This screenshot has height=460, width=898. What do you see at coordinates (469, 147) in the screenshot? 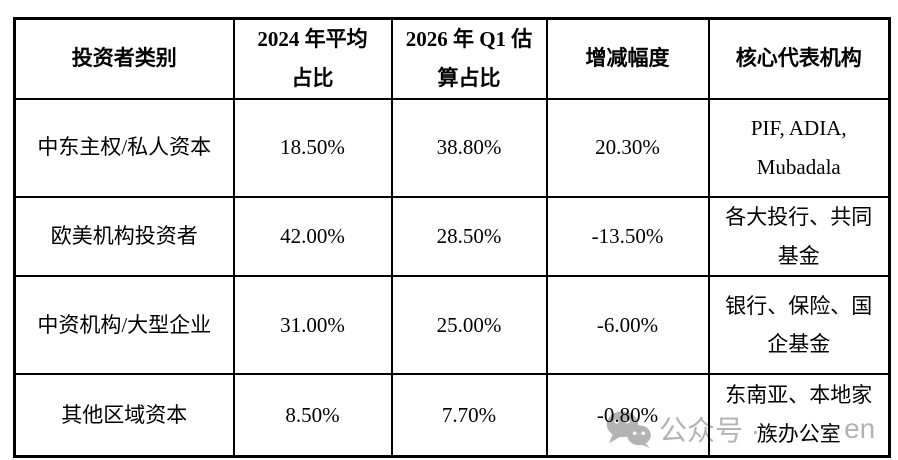
I see `cell-2026-q1-share: 38.80%` at bounding box center [469, 147].